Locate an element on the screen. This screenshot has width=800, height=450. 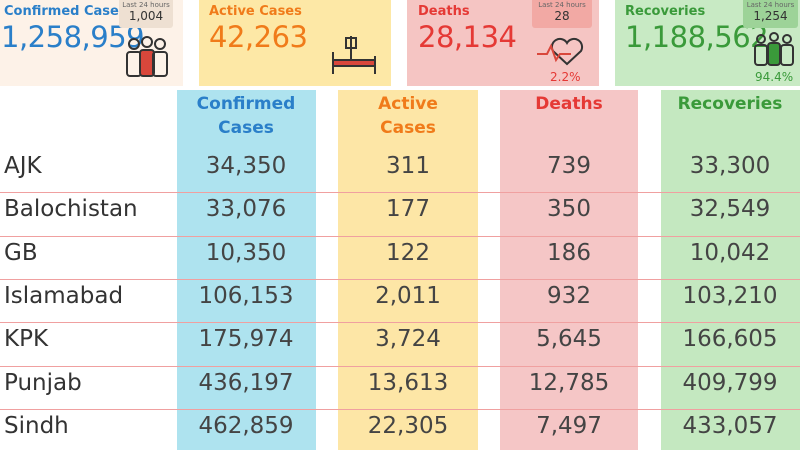
card-title: Active Cases is located at coordinates (255, 11).